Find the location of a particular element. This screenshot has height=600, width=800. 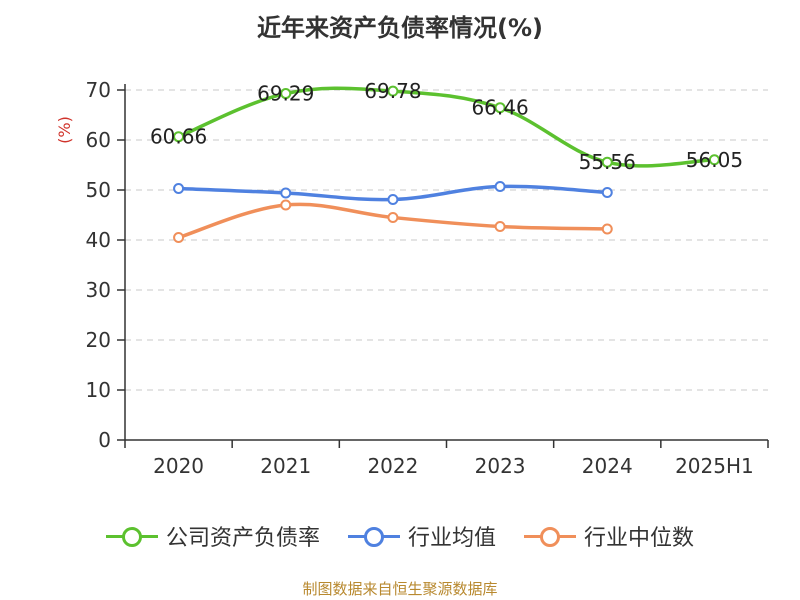

chart-title: 近年来资产负债率情况(%) is located at coordinates (400, 28).